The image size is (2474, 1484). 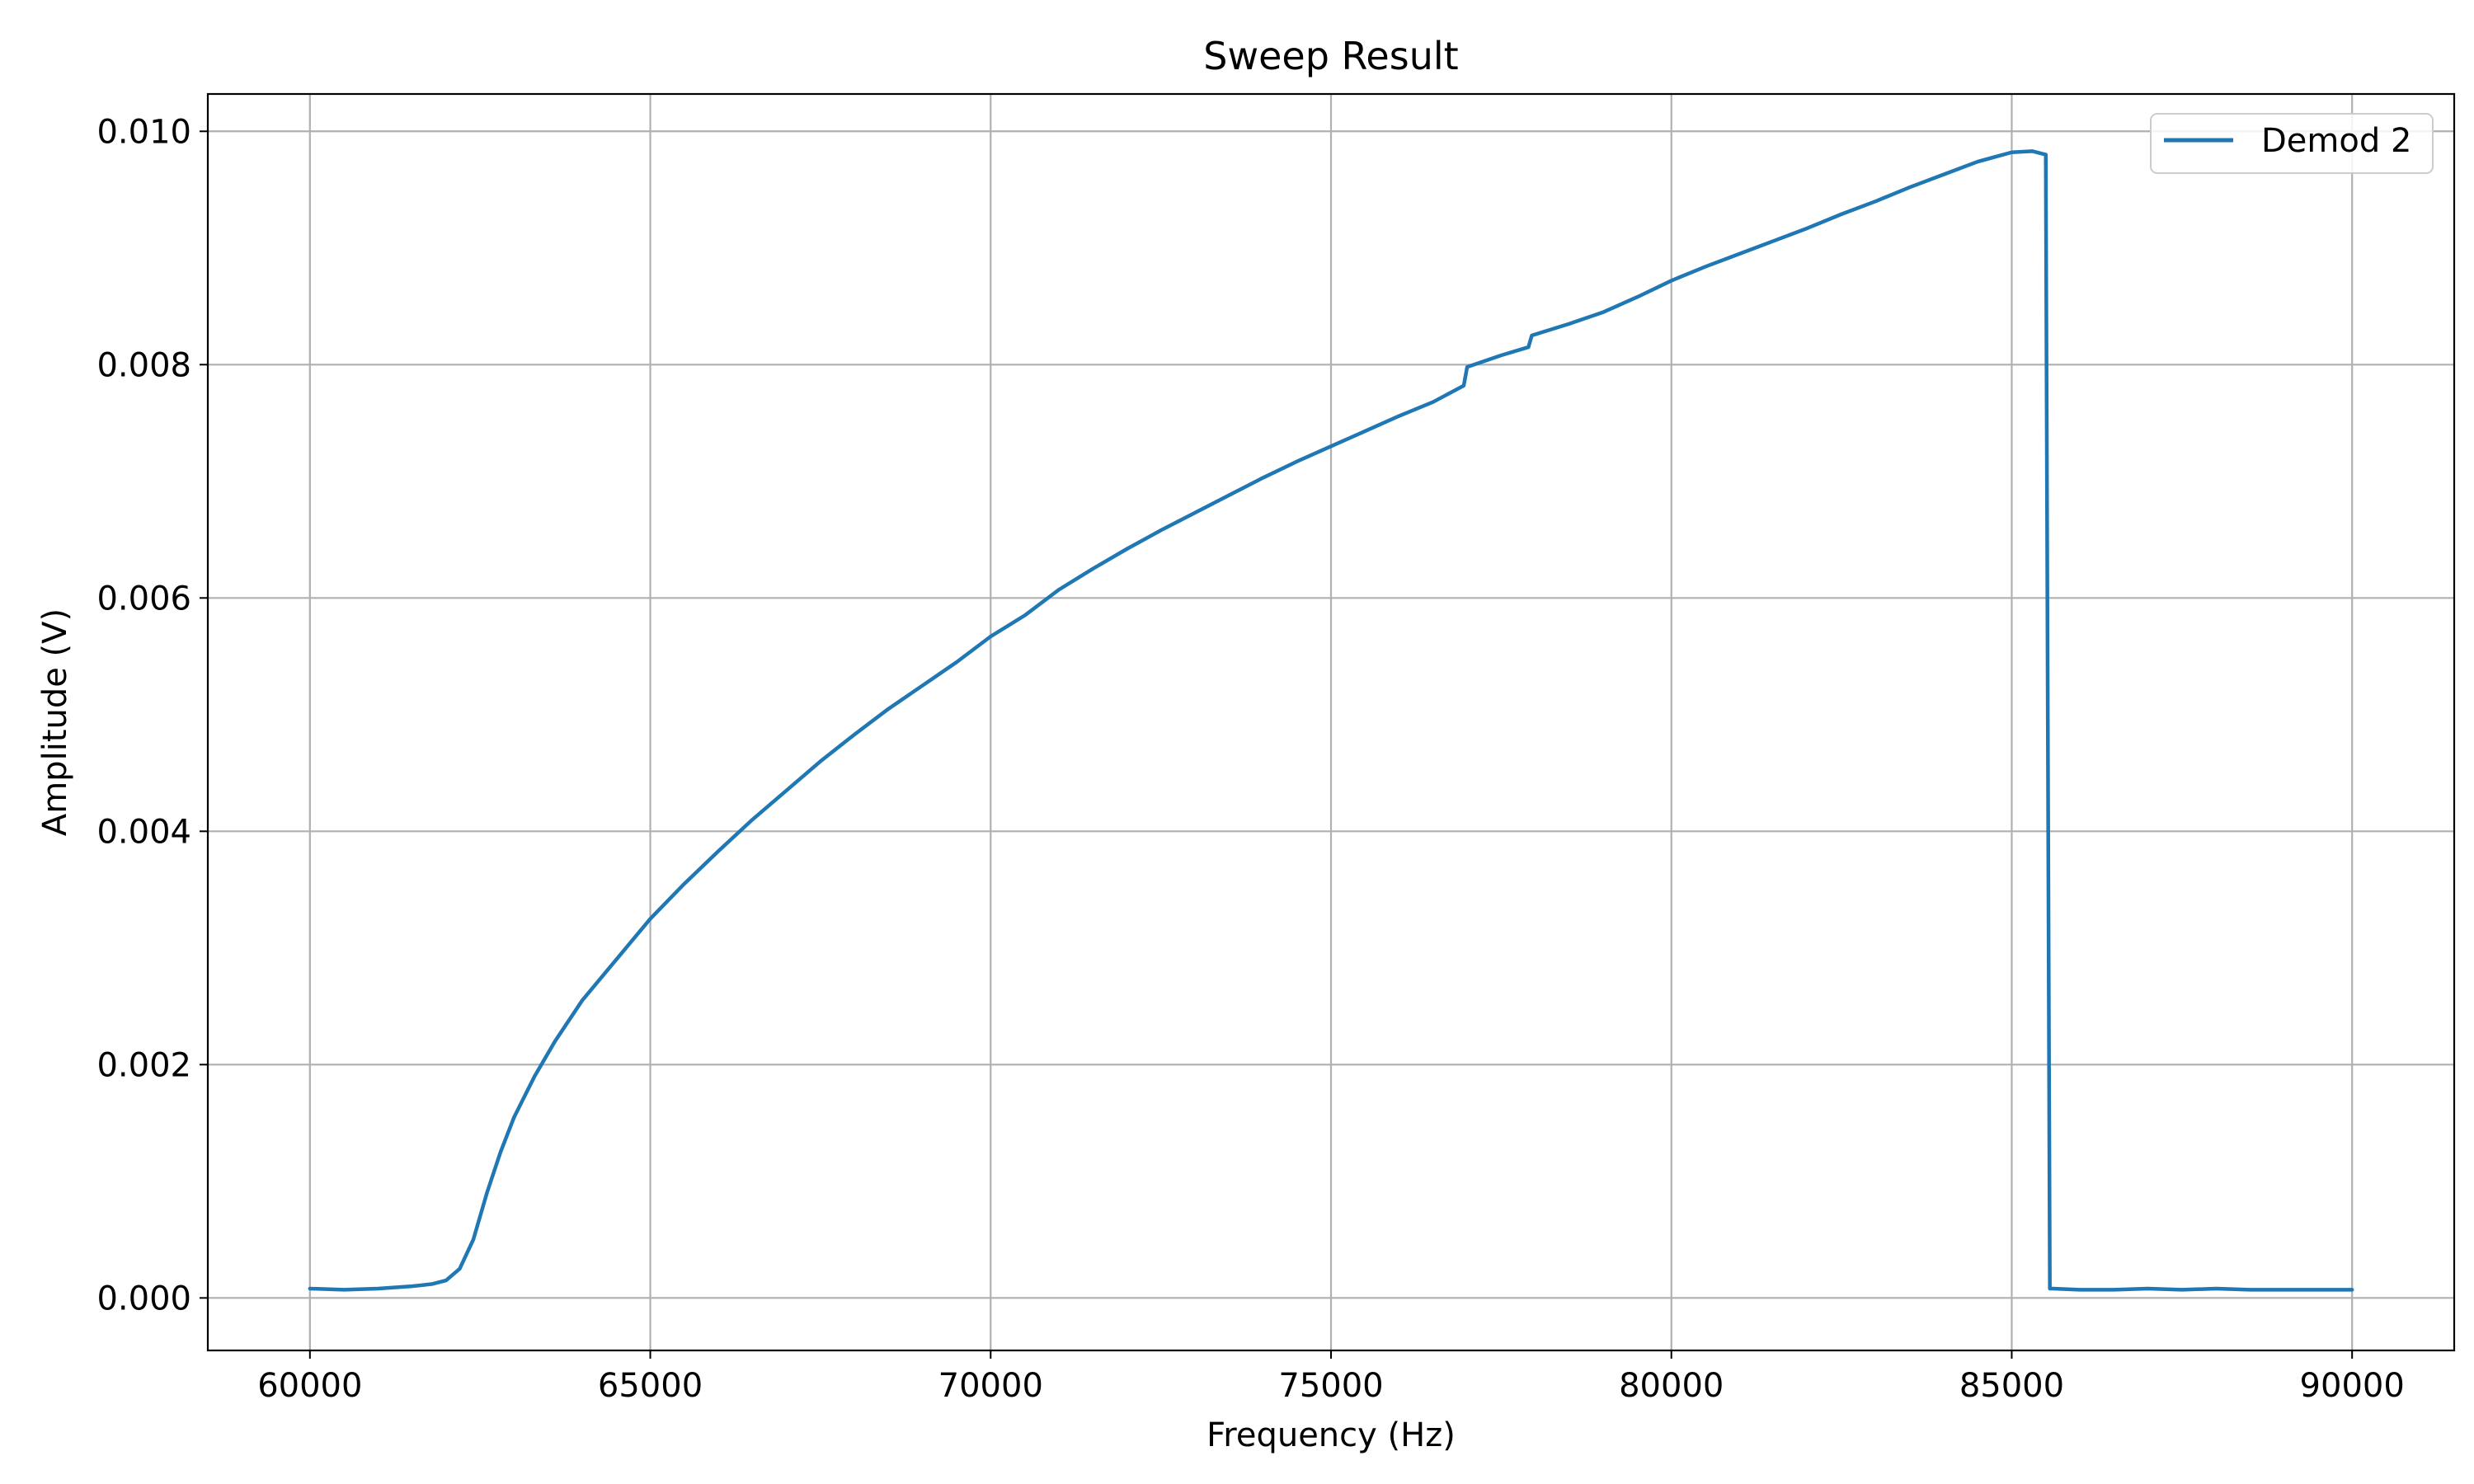 I want to click on y-tick-label: 0.008, so click(x=143, y=365).